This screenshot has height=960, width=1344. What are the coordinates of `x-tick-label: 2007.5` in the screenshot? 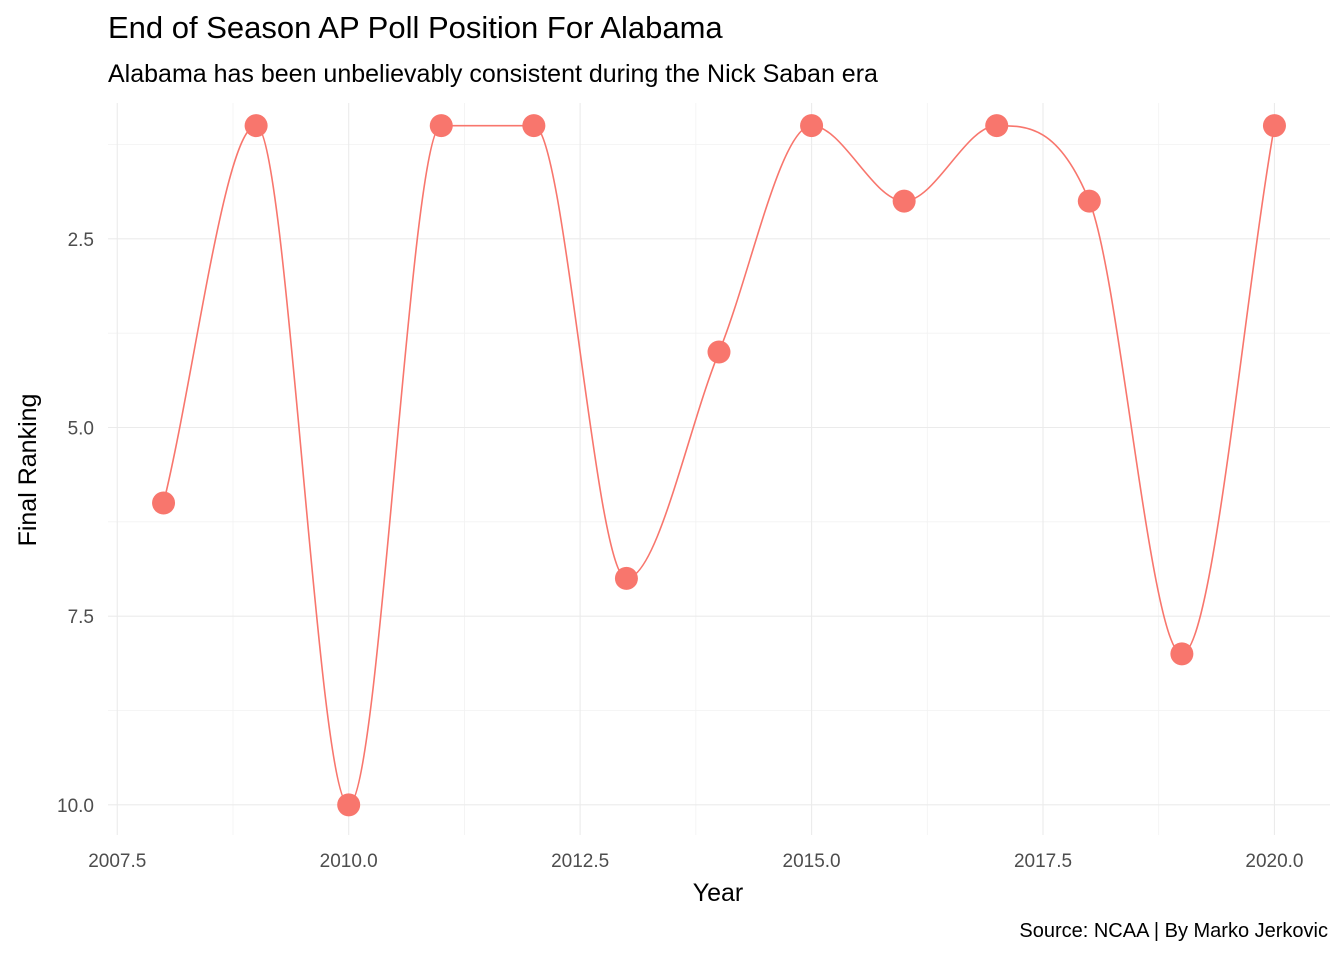 It's located at (117, 861).